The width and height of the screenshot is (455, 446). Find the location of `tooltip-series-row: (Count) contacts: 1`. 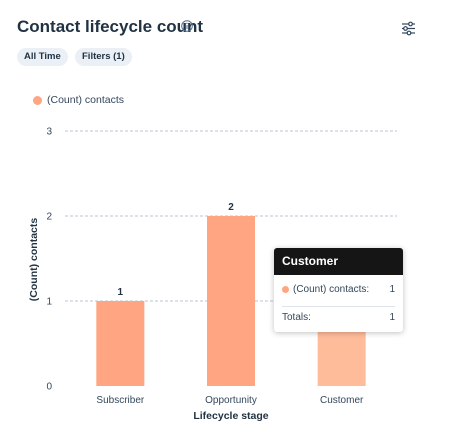

tooltip-series-row: (Count) contacts: 1 is located at coordinates (338, 289).